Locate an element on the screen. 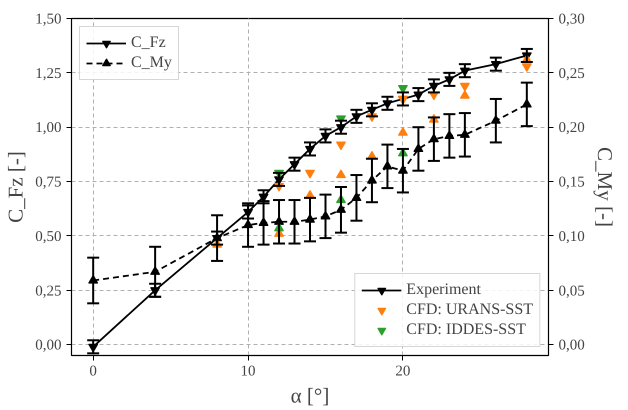  y2-tick-label: 0,00 is located at coordinates (571, 346).